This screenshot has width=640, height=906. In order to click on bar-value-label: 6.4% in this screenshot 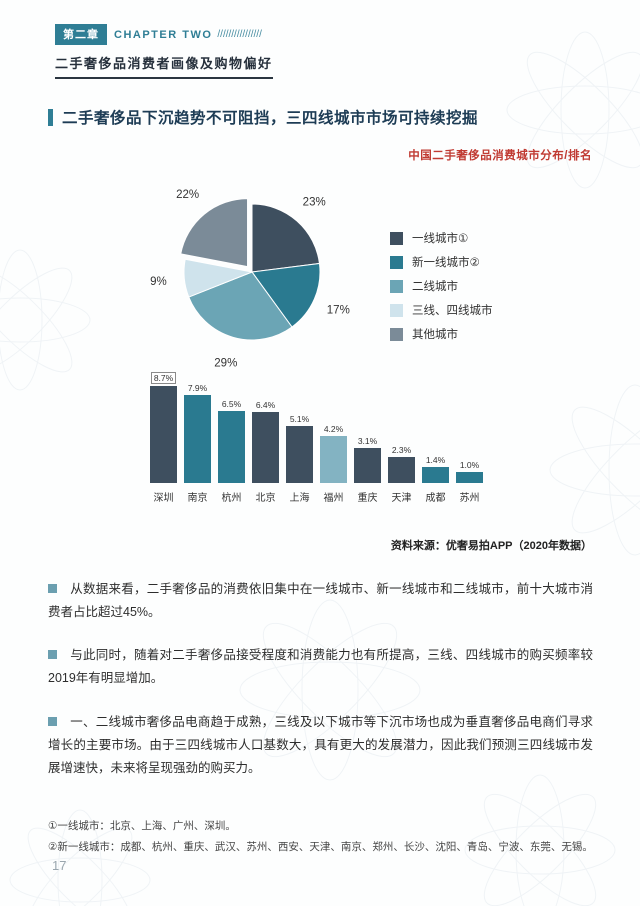, I will do `click(265, 404)`.